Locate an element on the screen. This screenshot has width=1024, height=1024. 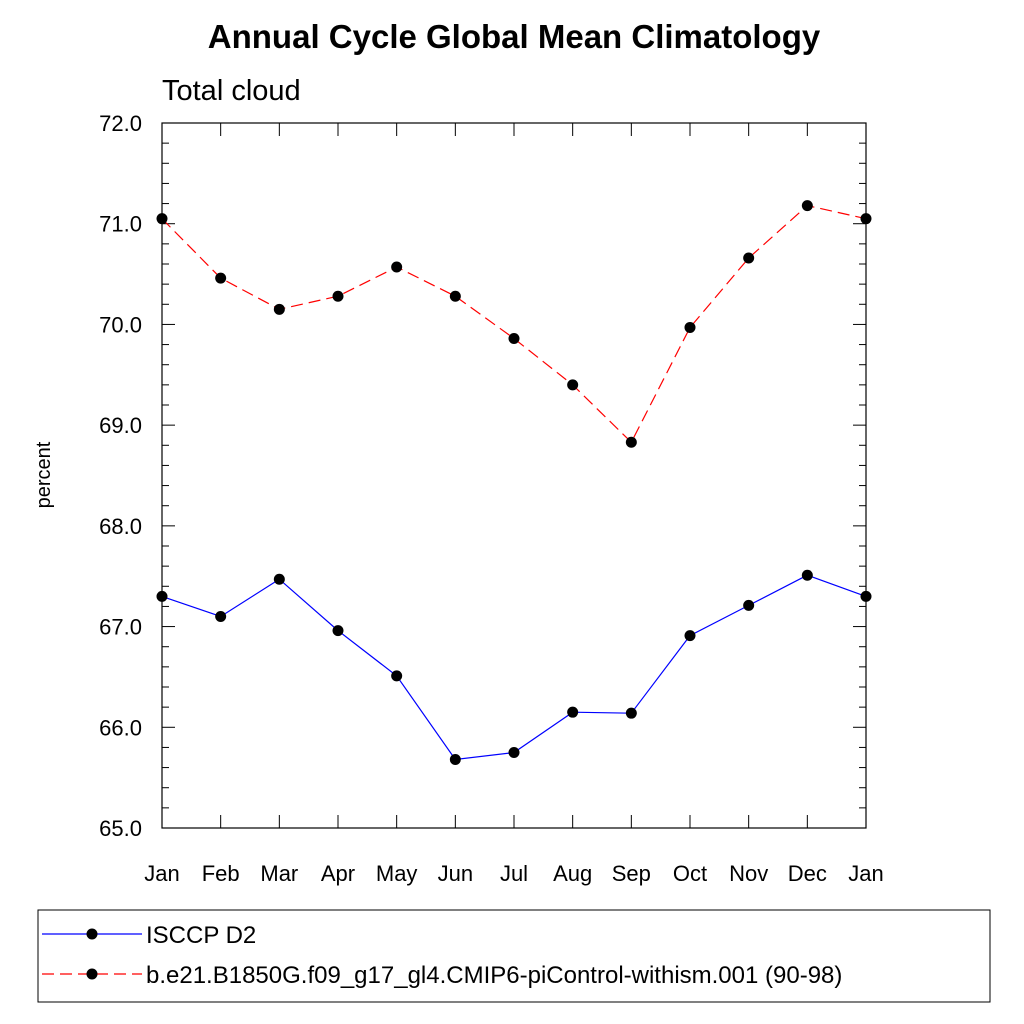
y-tick-label: 69.0 is located at coordinates (120, 425).